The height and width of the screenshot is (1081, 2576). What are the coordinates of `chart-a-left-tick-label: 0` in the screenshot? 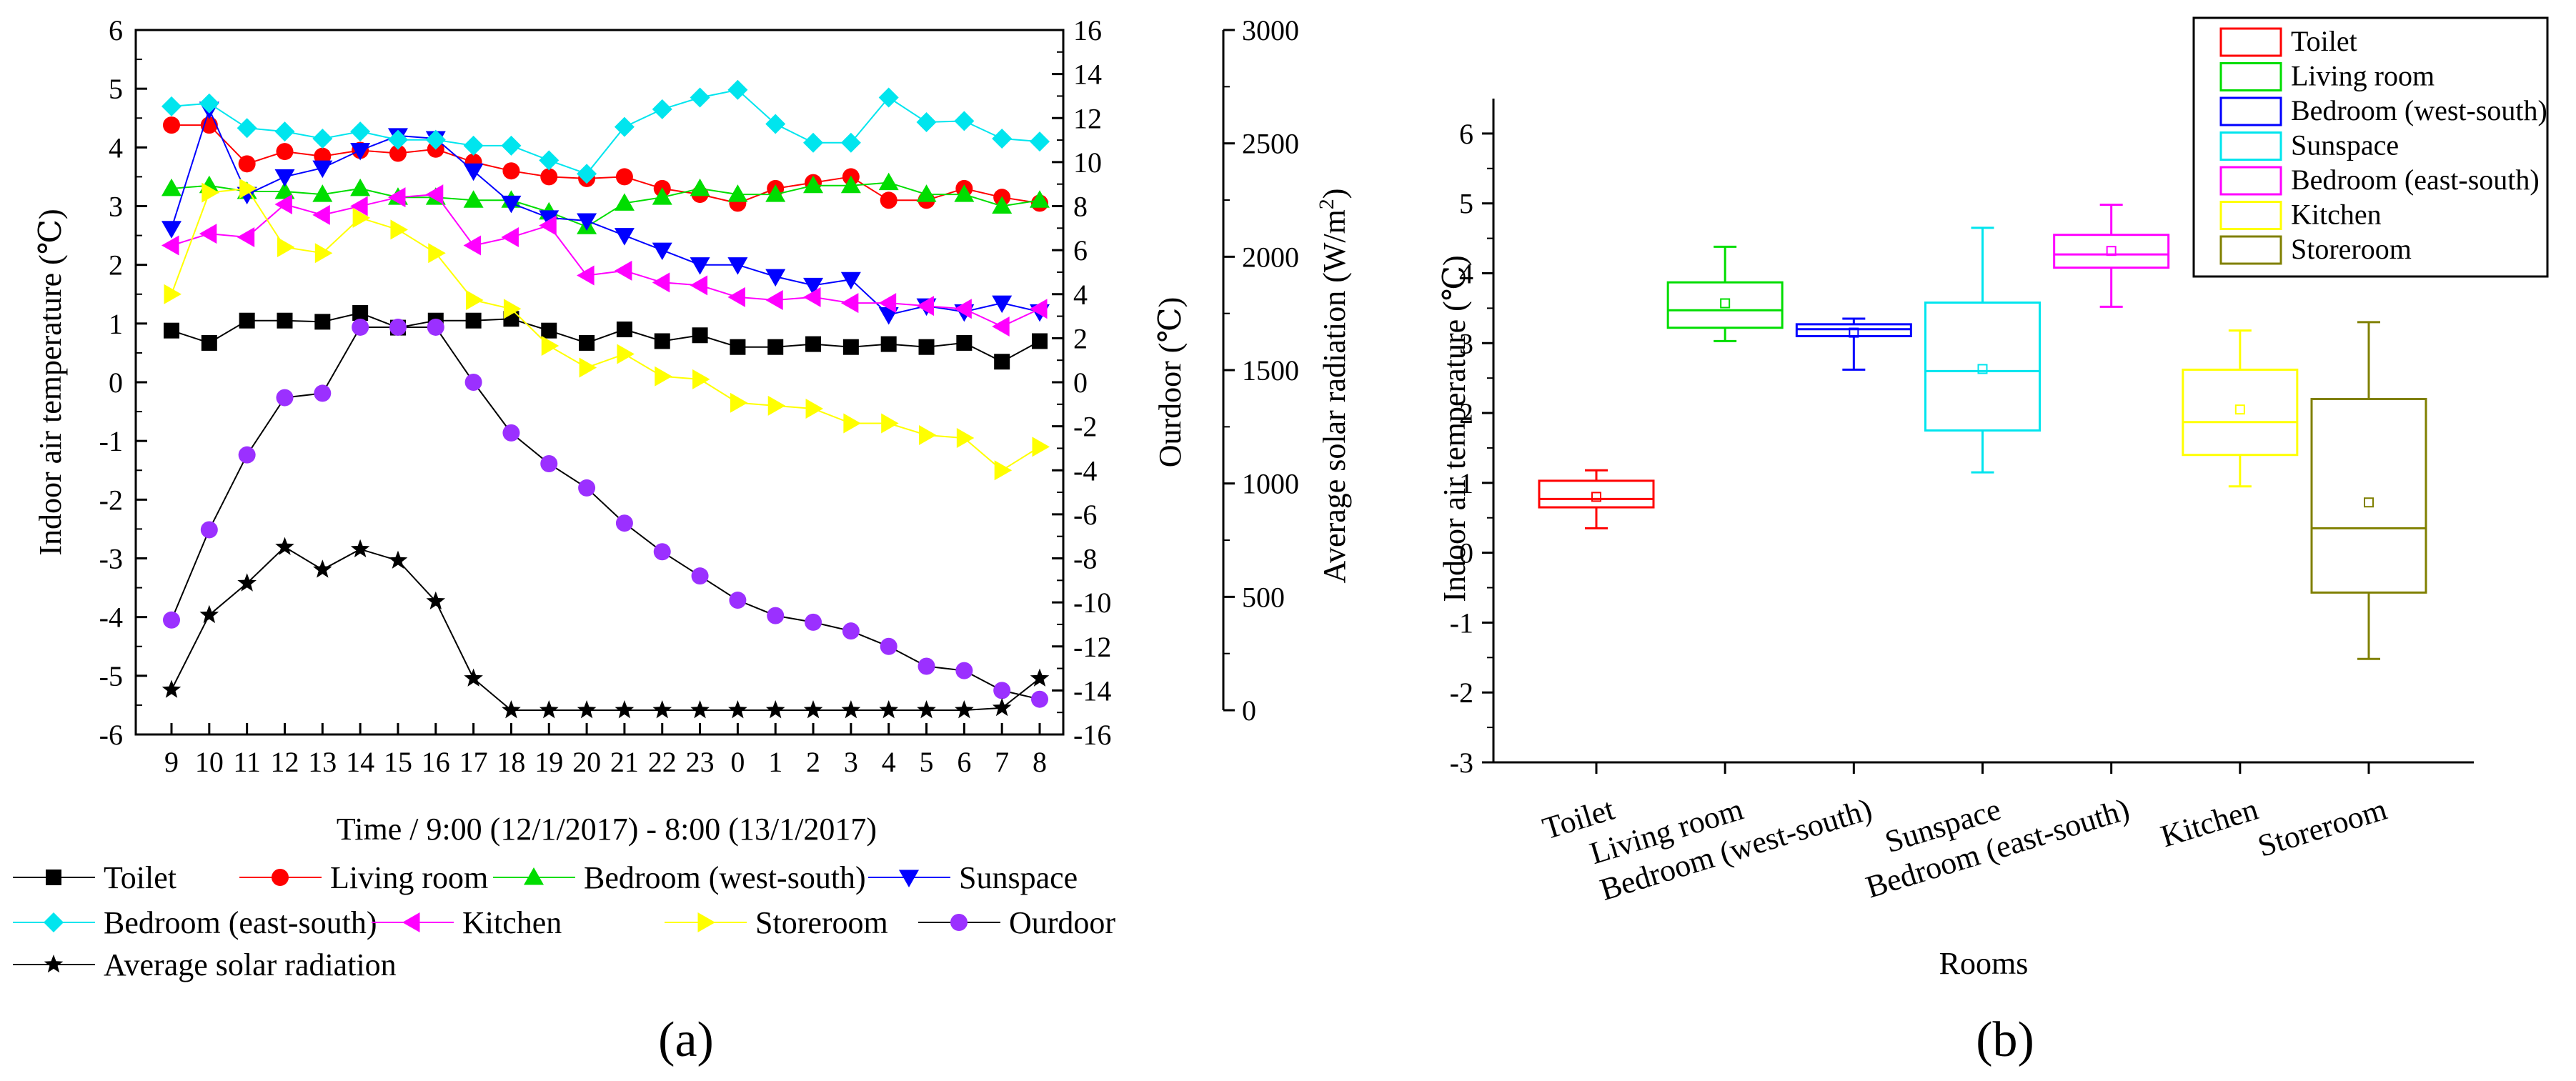 It's located at (116, 383).